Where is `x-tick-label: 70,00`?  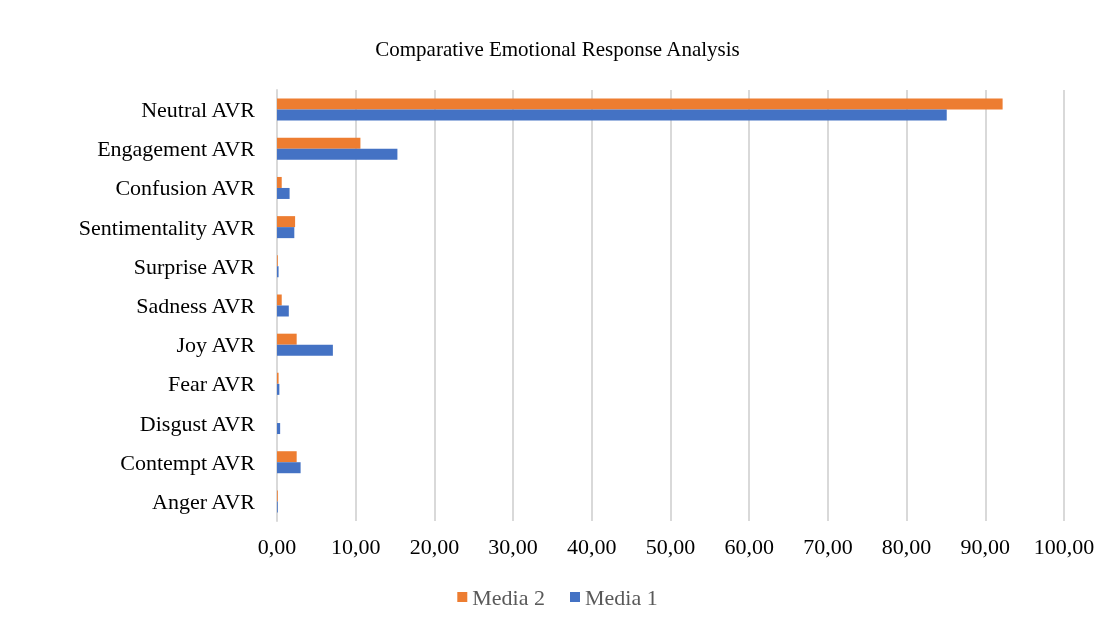 x-tick-label: 70,00 is located at coordinates (828, 546).